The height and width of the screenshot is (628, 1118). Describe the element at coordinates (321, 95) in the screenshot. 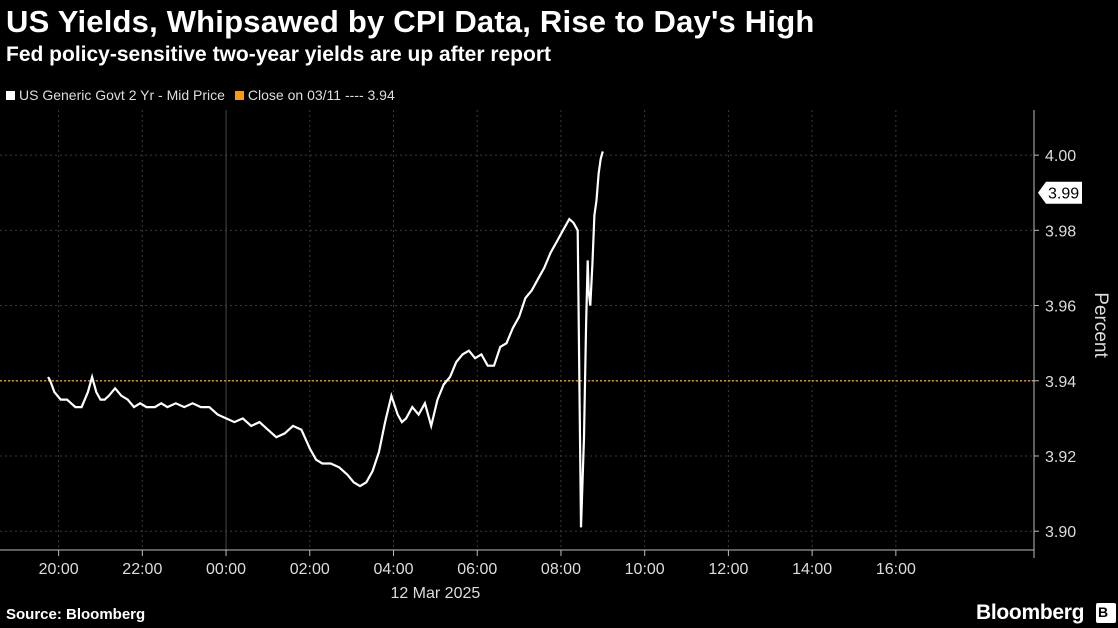

I see `legend-reference-label: Close on 03/11 ---- 3.94` at that location.